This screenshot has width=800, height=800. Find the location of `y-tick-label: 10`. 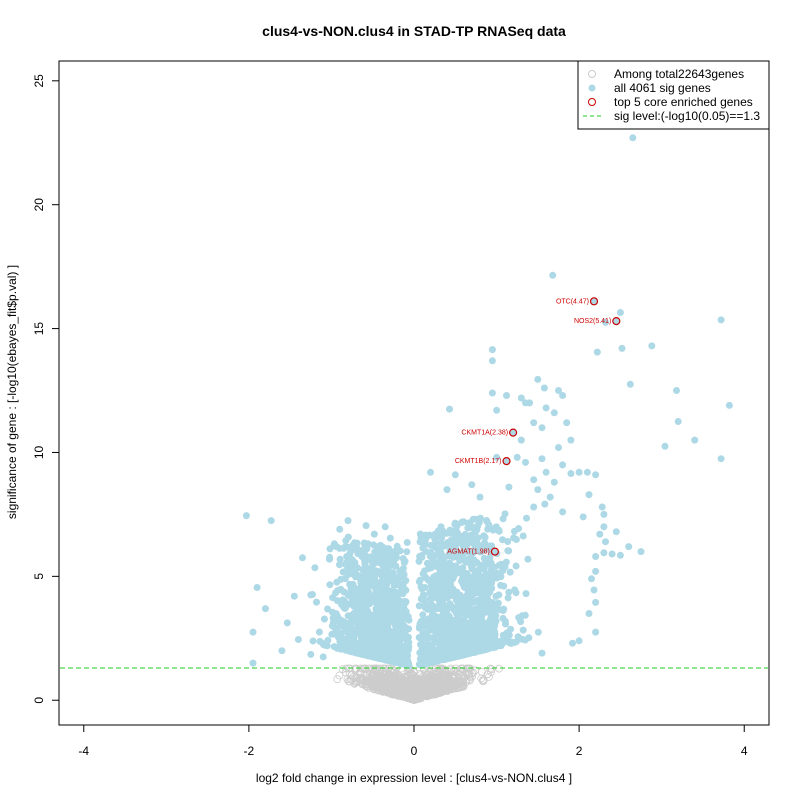

y-tick-label: 10 is located at coordinates (39, 452).